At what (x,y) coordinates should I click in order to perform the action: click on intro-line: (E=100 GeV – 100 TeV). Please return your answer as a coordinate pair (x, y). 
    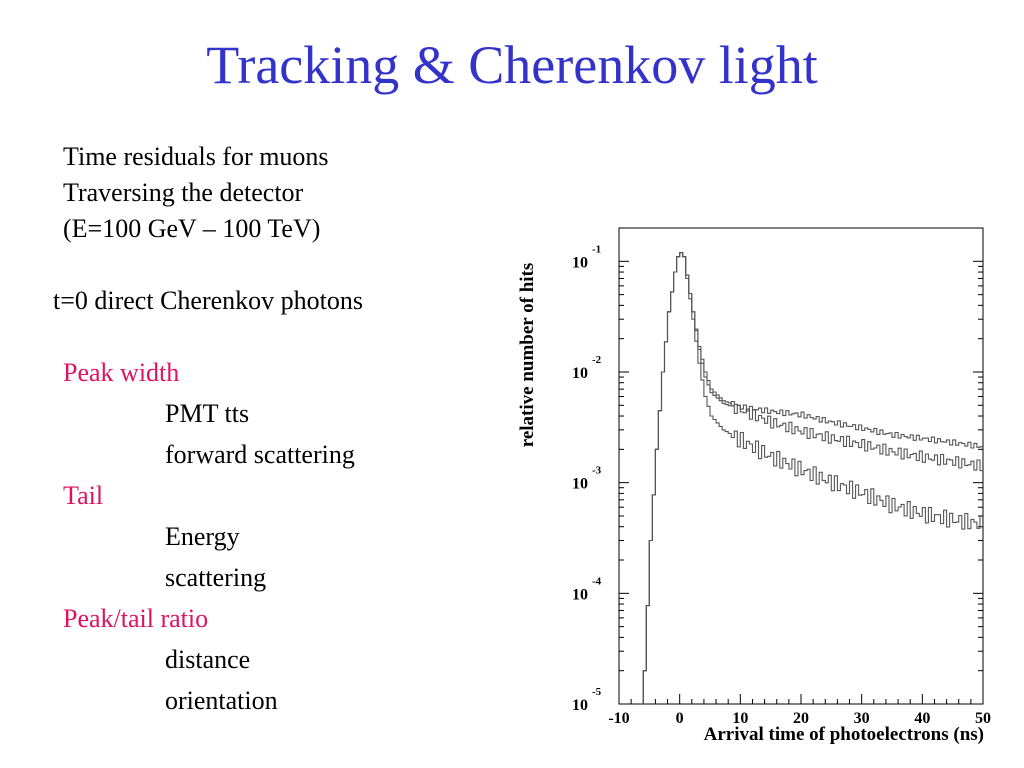
    Looking at the image, I should click on (192, 228).